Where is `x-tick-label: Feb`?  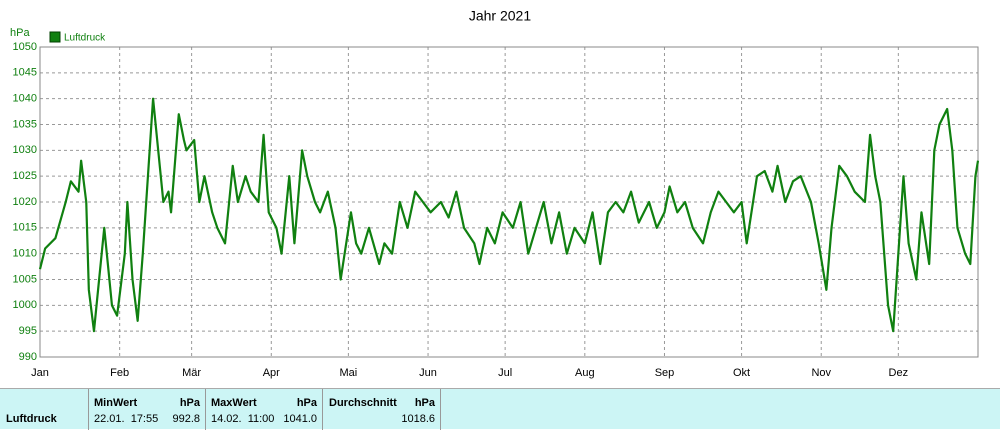
x-tick-label: Feb is located at coordinates (119, 373).